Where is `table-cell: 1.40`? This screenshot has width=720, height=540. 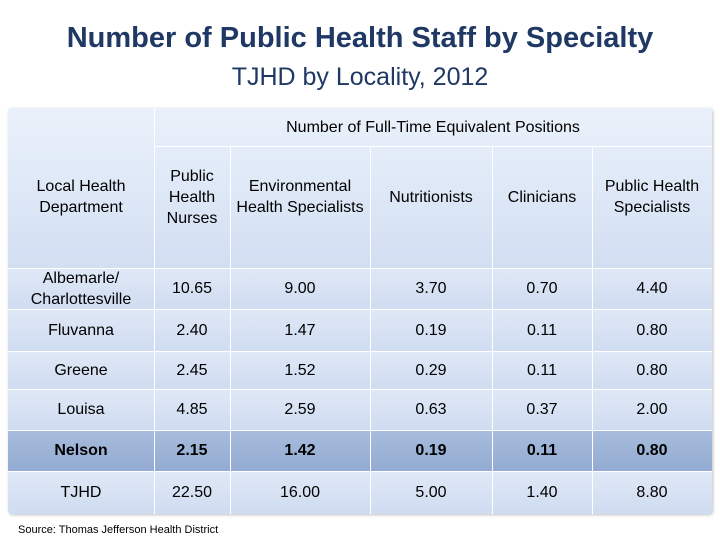 table-cell: 1.40 is located at coordinates (542, 492).